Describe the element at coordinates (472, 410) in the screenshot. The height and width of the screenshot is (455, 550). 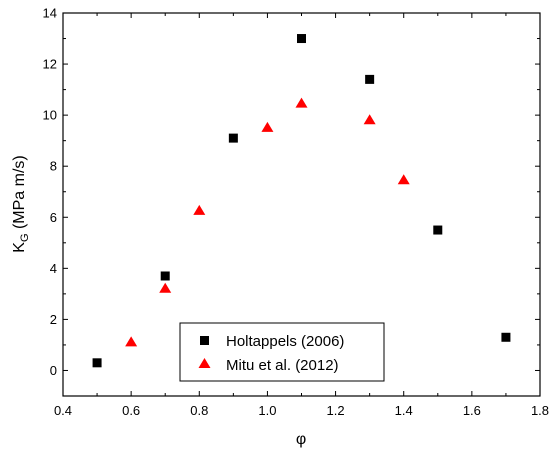
I see `x-tick-label: 1.6` at that location.